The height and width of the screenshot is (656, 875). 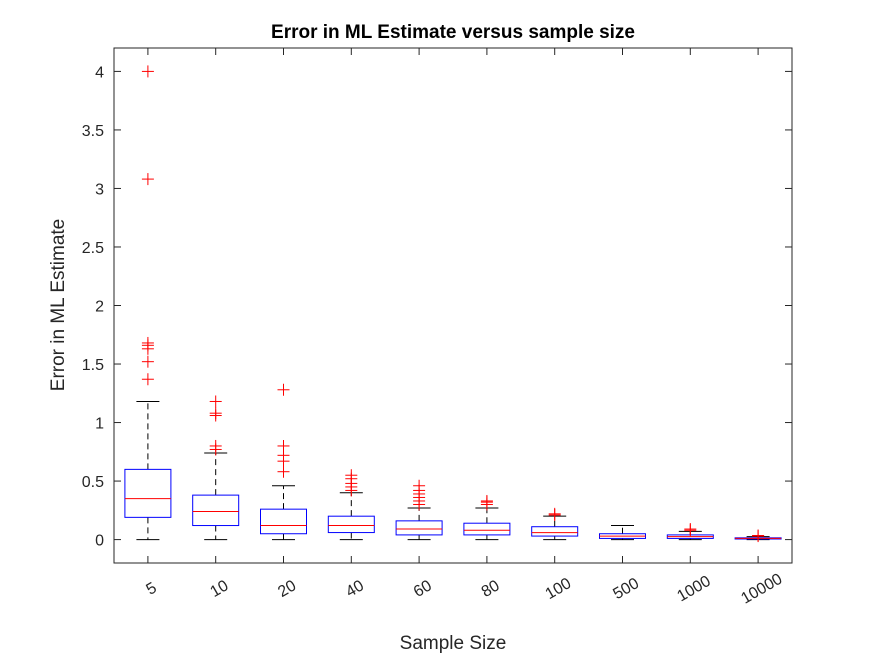 I want to click on y-tick-label: 0.5, so click(x=93, y=482).